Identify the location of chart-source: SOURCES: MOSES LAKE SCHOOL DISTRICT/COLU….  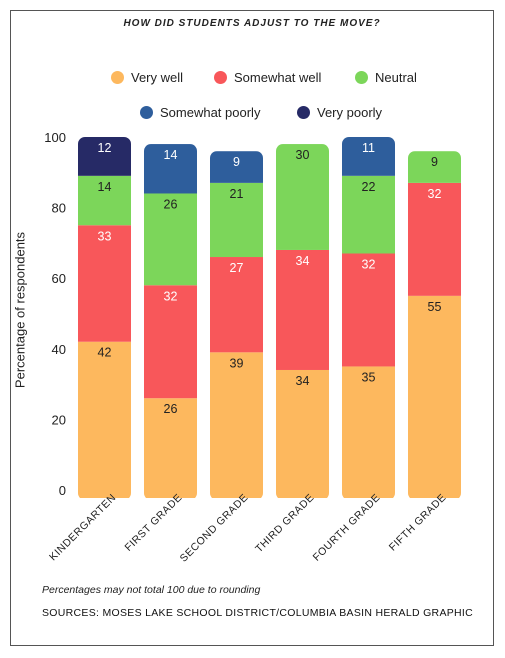
(258, 613).